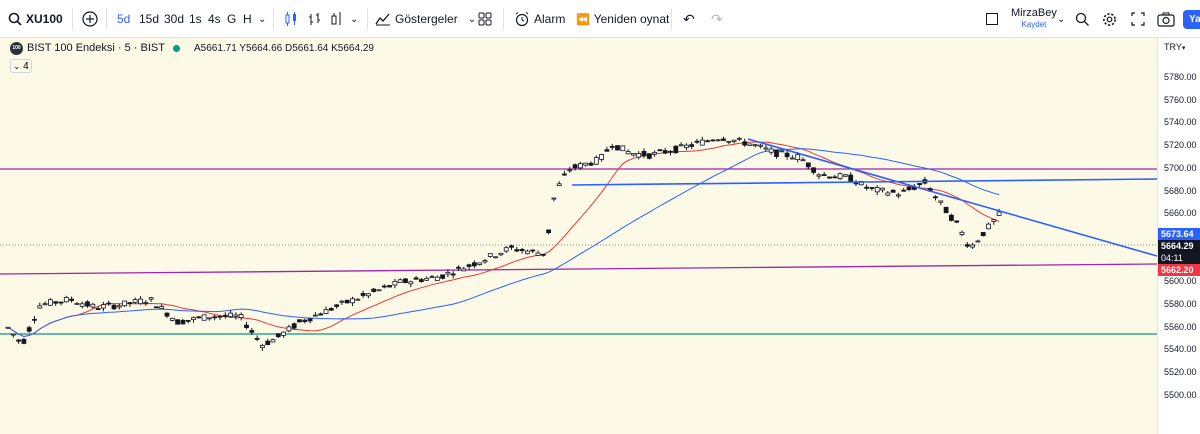 This screenshot has width=1200, height=434. I want to click on fullscreen-button, so click(1138, 19).